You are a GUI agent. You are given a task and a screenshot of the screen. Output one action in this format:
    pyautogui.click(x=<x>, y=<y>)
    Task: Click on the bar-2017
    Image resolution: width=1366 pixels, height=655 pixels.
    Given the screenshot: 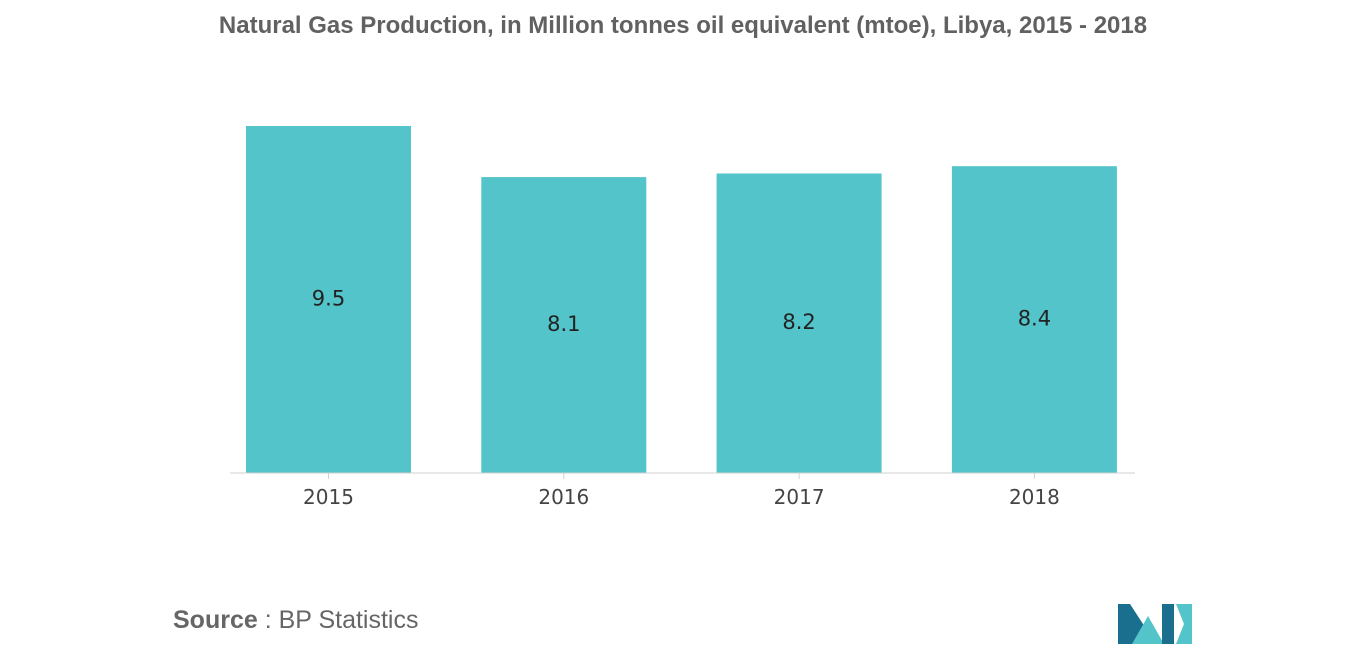 What is the action you would take?
    pyautogui.click(x=799, y=323)
    